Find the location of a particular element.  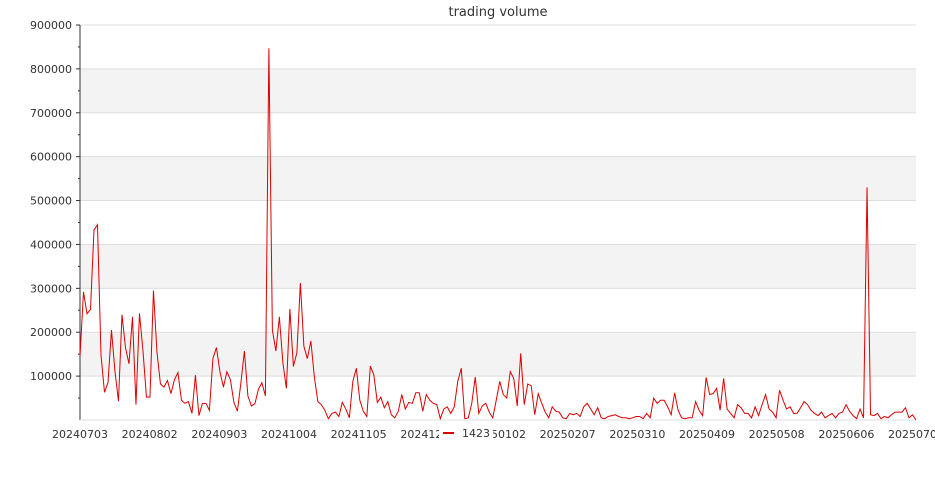

y-tick-label: 600000 is located at coordinates (51, 157).